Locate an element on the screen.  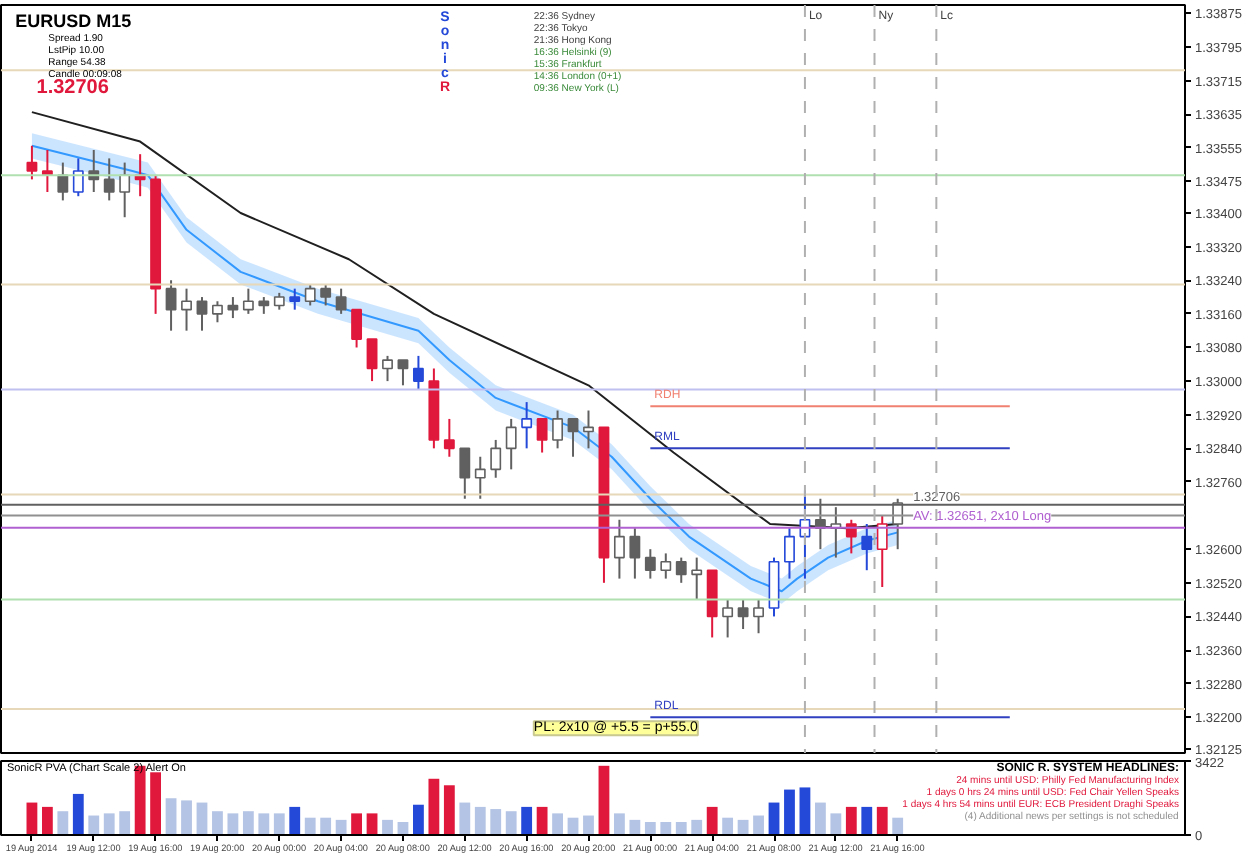
chart-title: EURUSD M15 is located at coordinates (73, 20).